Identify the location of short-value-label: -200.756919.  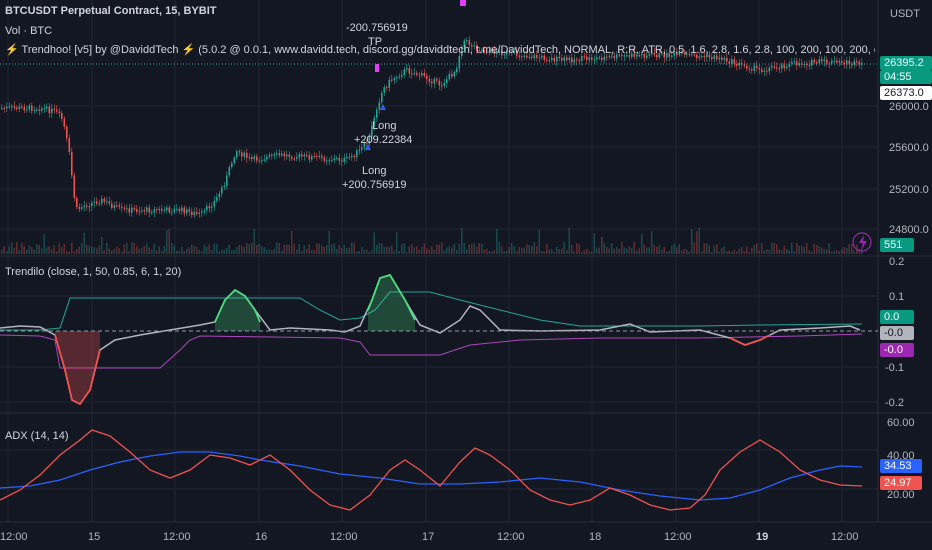
(377, 28).